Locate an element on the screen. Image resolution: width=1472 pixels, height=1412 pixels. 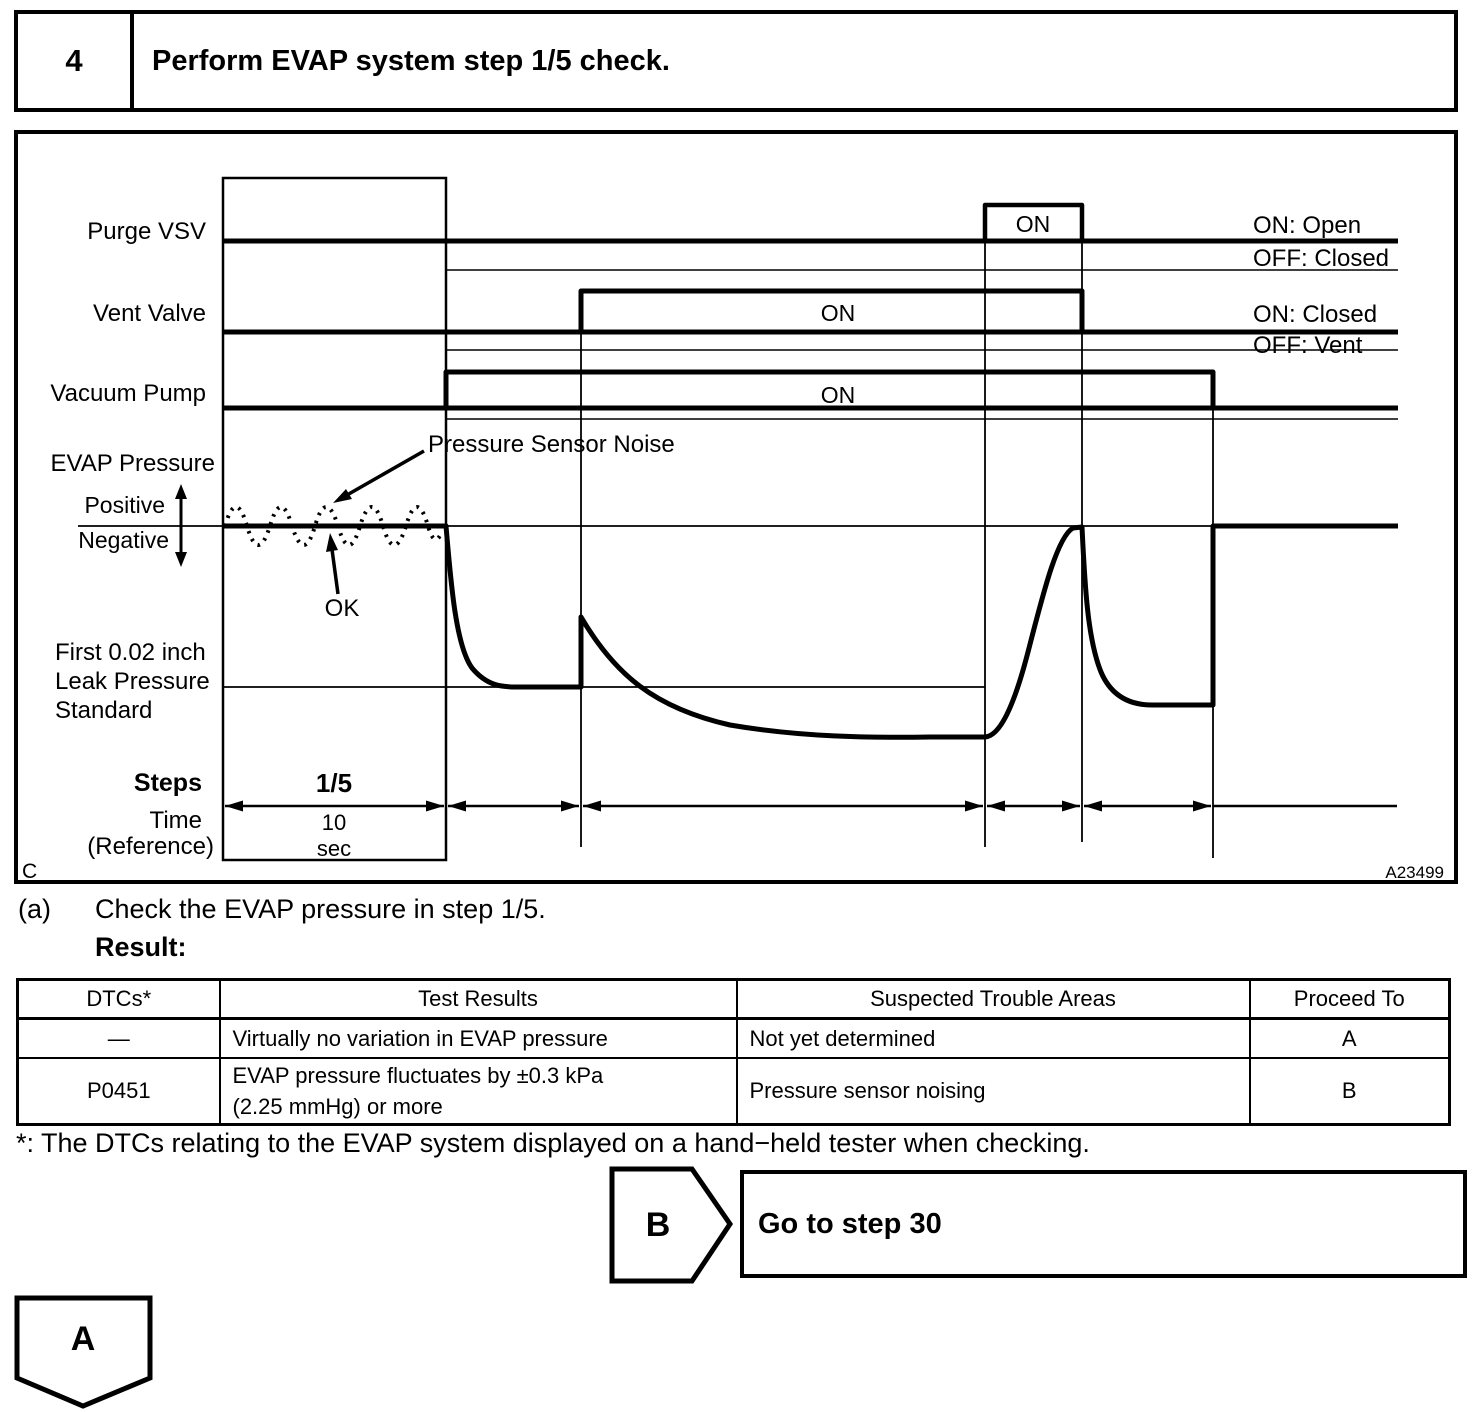
signal-label-evap-pressure: EVAP Pressure is located at coordinates (132, 463).